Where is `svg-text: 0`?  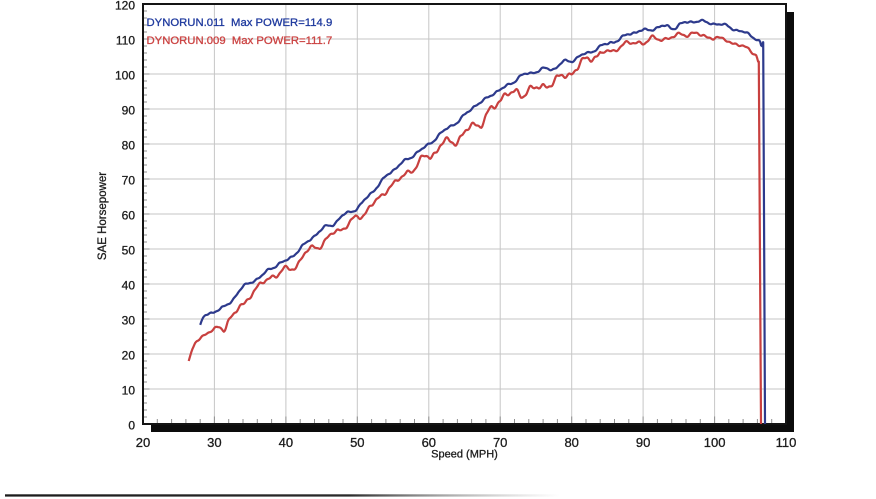 svg-text: 0 is located at coordinates (131, 425).